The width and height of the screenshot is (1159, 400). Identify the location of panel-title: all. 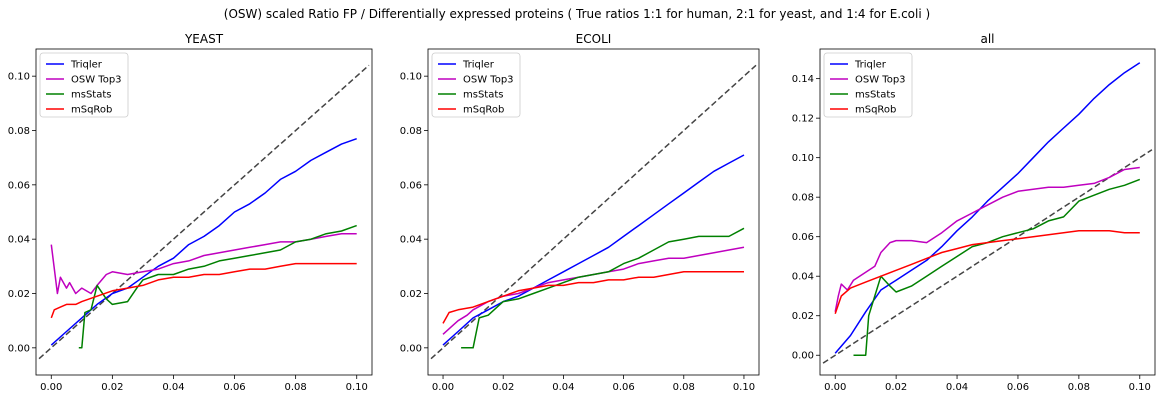
(987, 39).